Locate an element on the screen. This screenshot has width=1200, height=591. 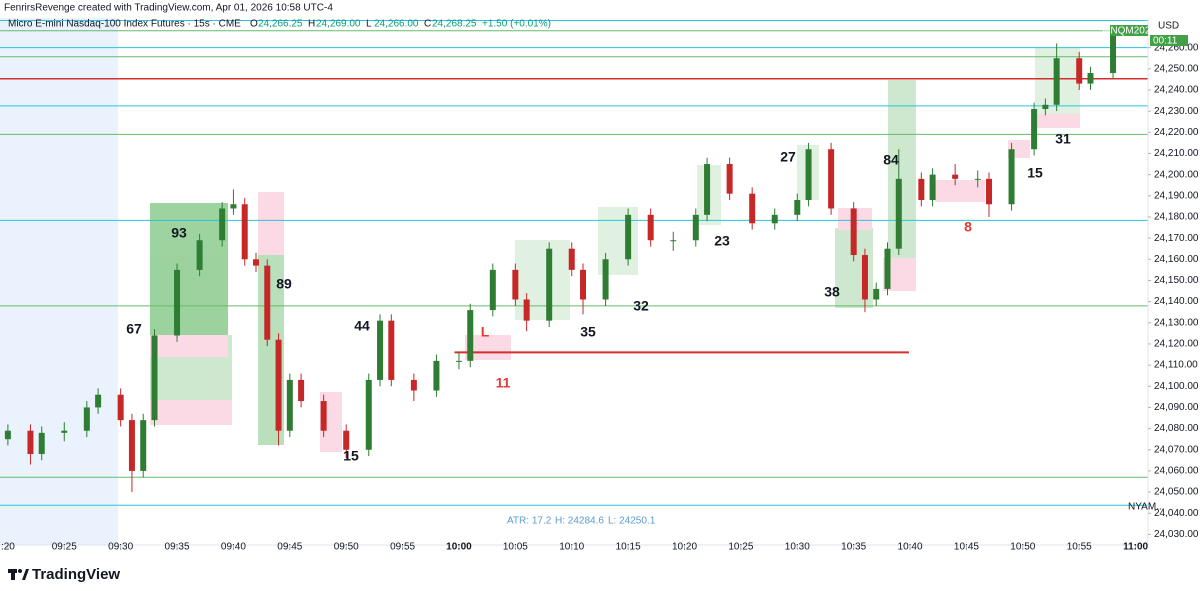
y-tick-label: 24,220.00 is located at coordinates (1176, 132).